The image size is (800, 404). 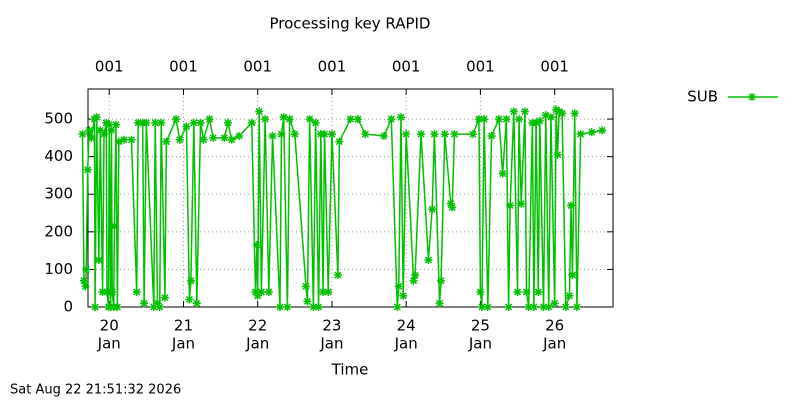 What do you see at coordinates (350, 24) in the screenshot?
I see `chart-title: Processing key RAPID` at bounding box center [350, 24].